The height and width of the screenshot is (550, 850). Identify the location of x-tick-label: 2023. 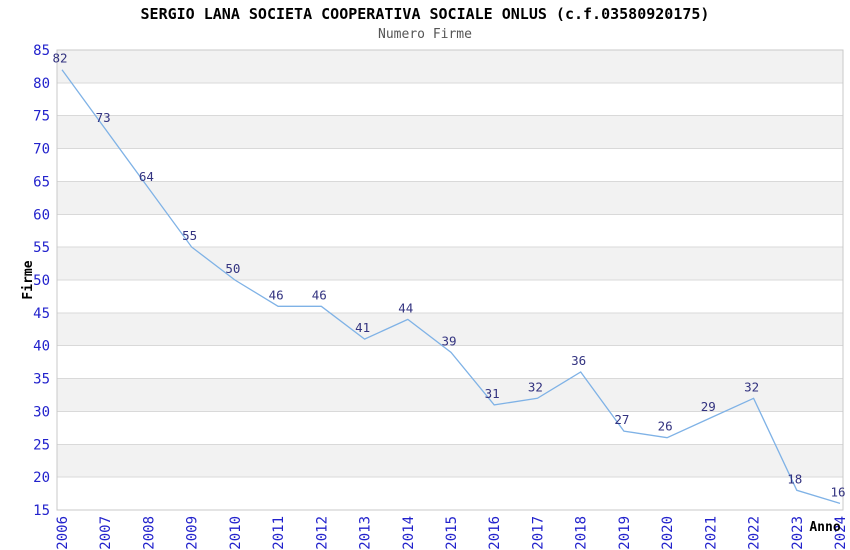
(798, 533).